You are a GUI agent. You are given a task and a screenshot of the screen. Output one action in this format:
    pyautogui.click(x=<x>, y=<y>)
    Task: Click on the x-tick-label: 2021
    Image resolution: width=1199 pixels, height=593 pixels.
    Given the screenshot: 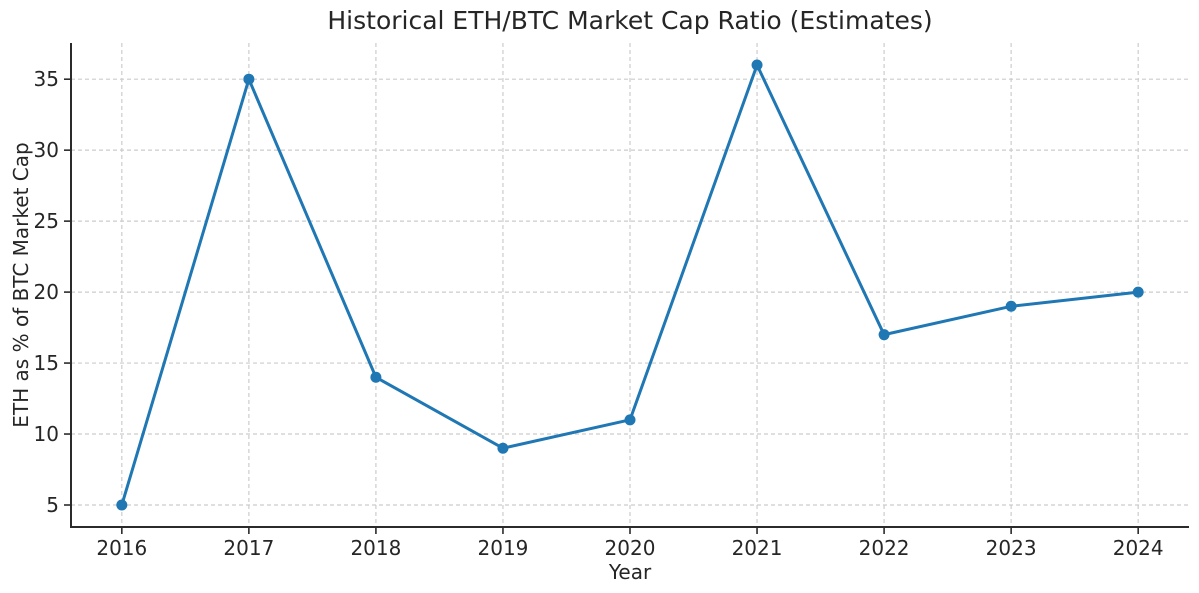 What is the action you would take?
    pyautogui.click(x=757, y=548)
    